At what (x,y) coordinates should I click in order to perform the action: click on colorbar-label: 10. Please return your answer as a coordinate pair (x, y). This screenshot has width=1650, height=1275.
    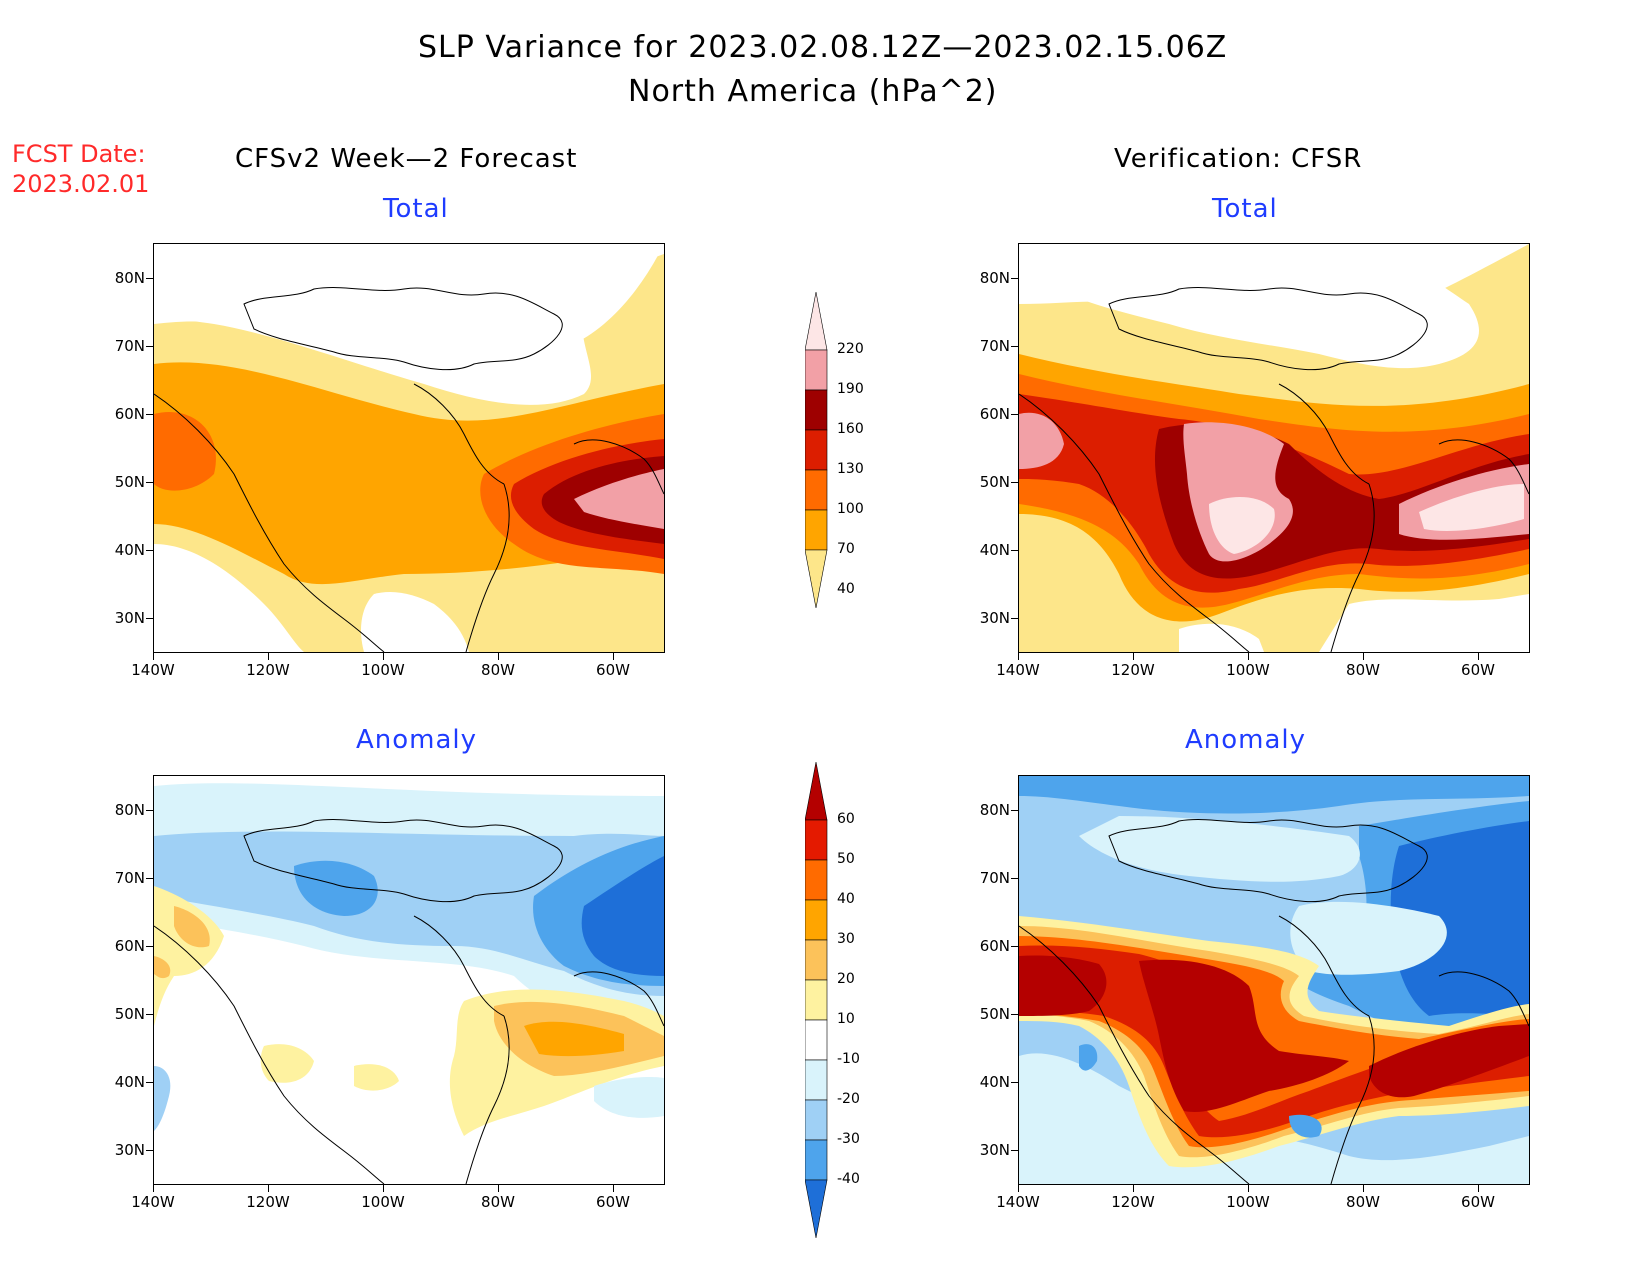
    Looking at the image, I should click on (846, 1019).